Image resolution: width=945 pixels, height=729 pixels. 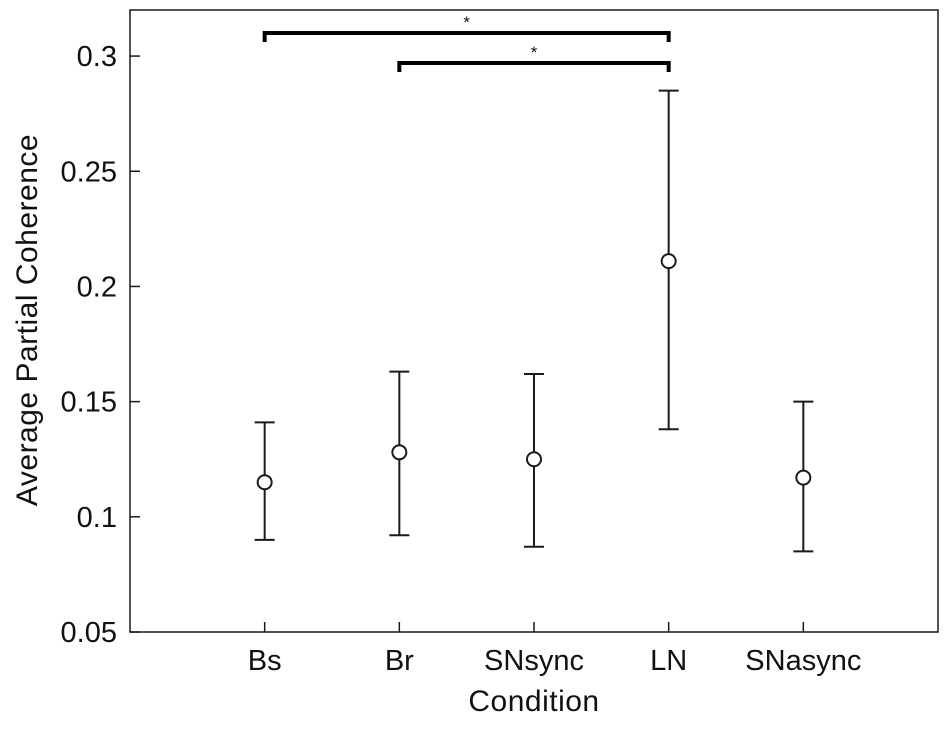 I want to click on y-tick-label: 0.3, so click(x=97, y=57).